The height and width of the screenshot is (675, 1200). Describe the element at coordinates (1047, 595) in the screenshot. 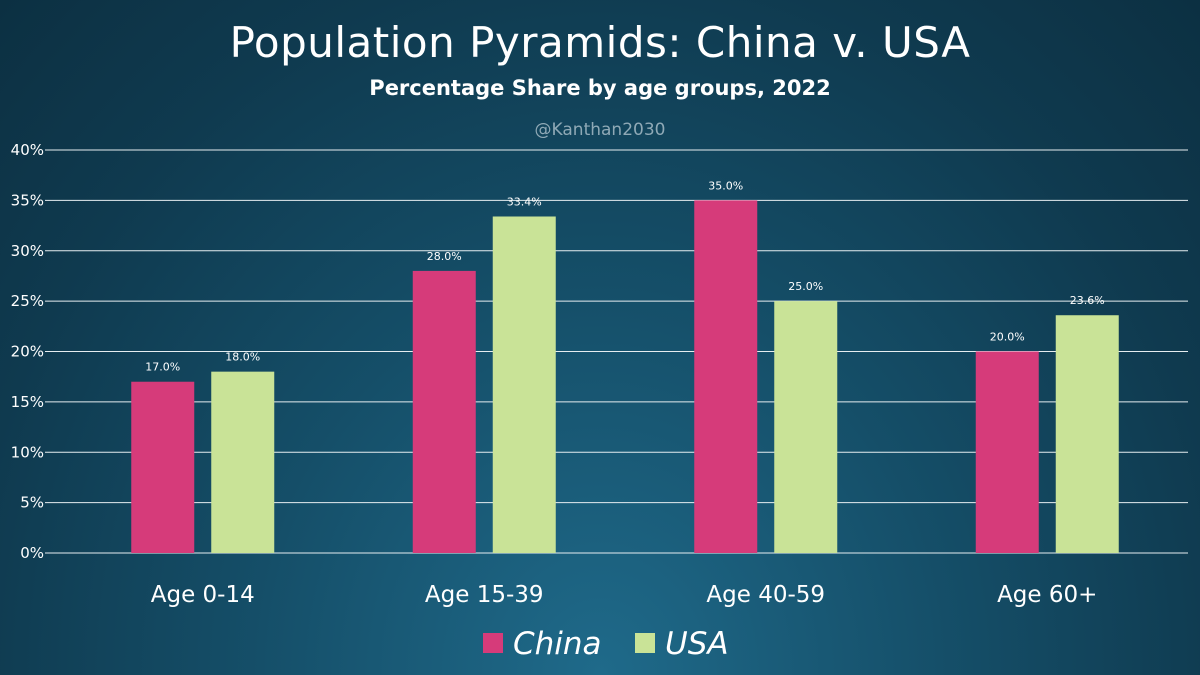

I see `category-label: Age 60+` at that location.